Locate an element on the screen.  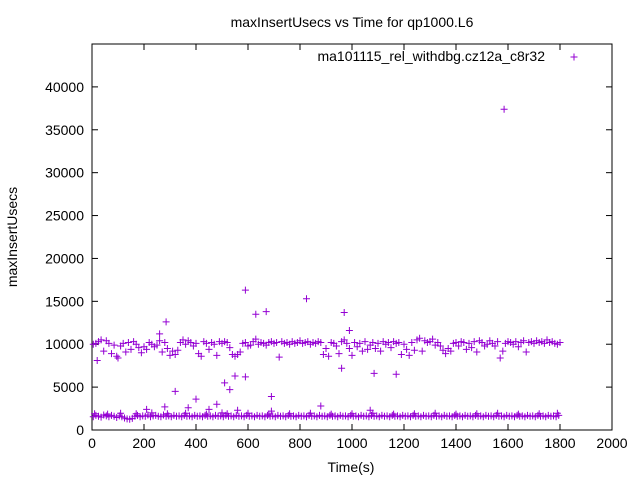
legend-series-name: ma101115_rel_withdbg.cz12a_c8r32 is located at coordinates (431, 56).